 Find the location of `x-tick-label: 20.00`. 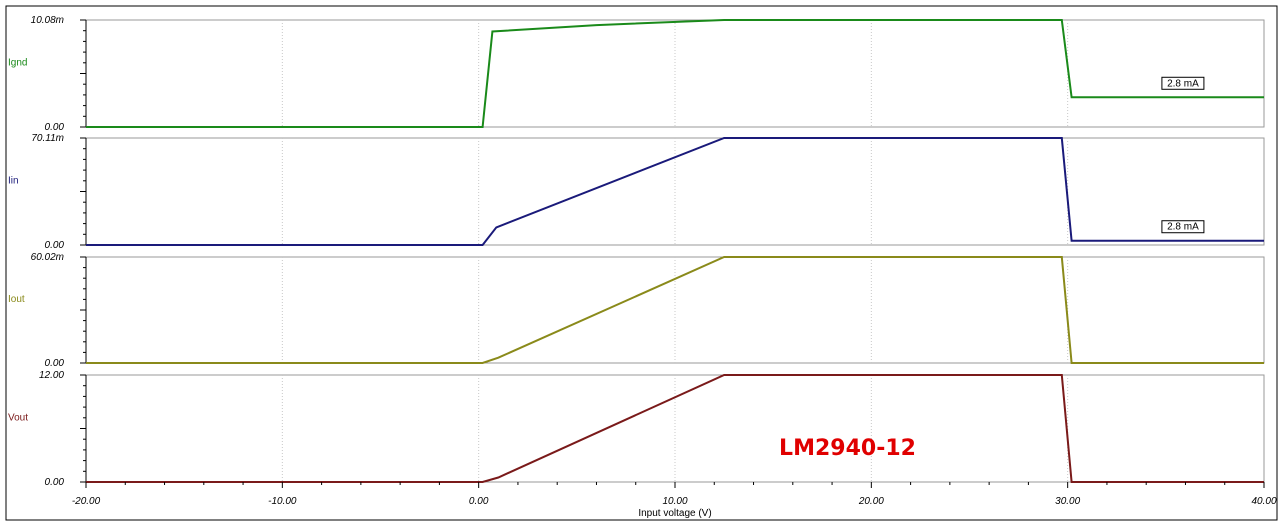

x-tick-label: 20.00 is located at coordinates (871, 501).